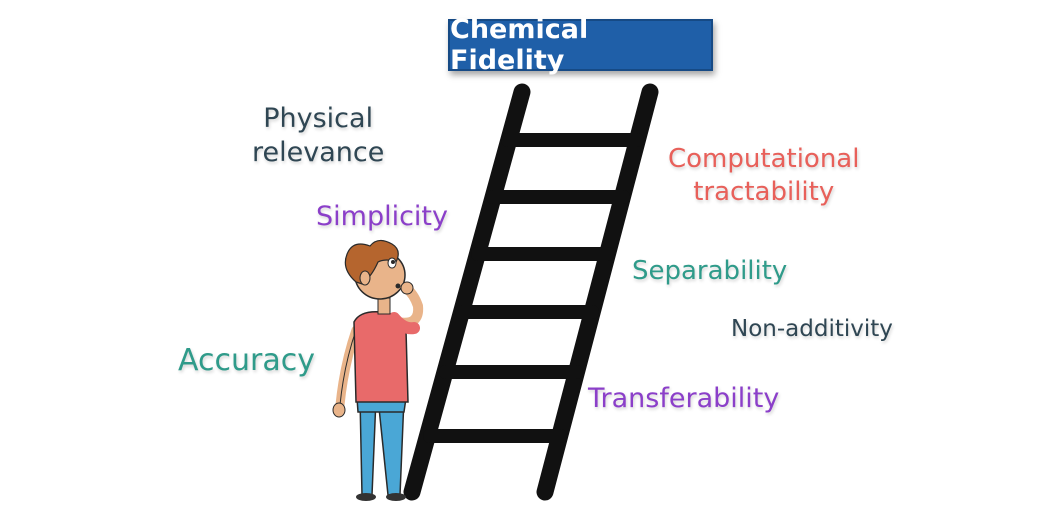 The width and height of the screenshot is (1057, 528). Describe the element at coordinates (318, 152) in the screenshot. I see `label-physical-relevance-line2: relevance` at that location.